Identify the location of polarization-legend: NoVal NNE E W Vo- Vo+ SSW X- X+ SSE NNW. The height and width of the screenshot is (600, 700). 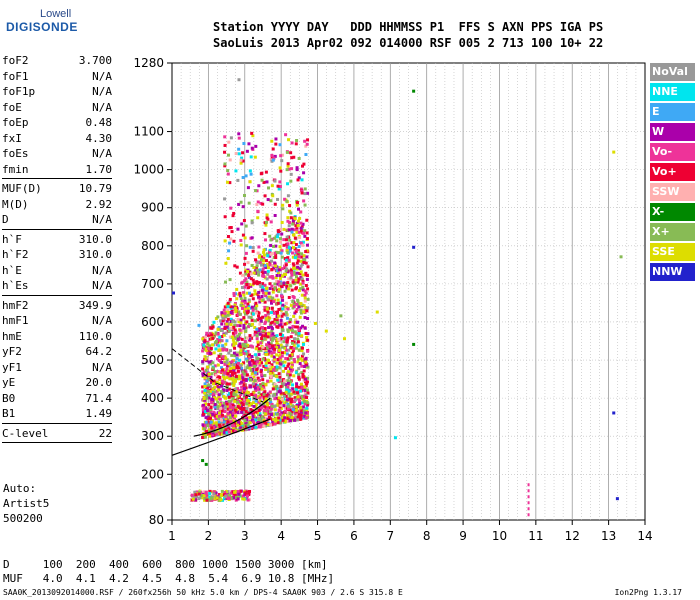
(672, 173).